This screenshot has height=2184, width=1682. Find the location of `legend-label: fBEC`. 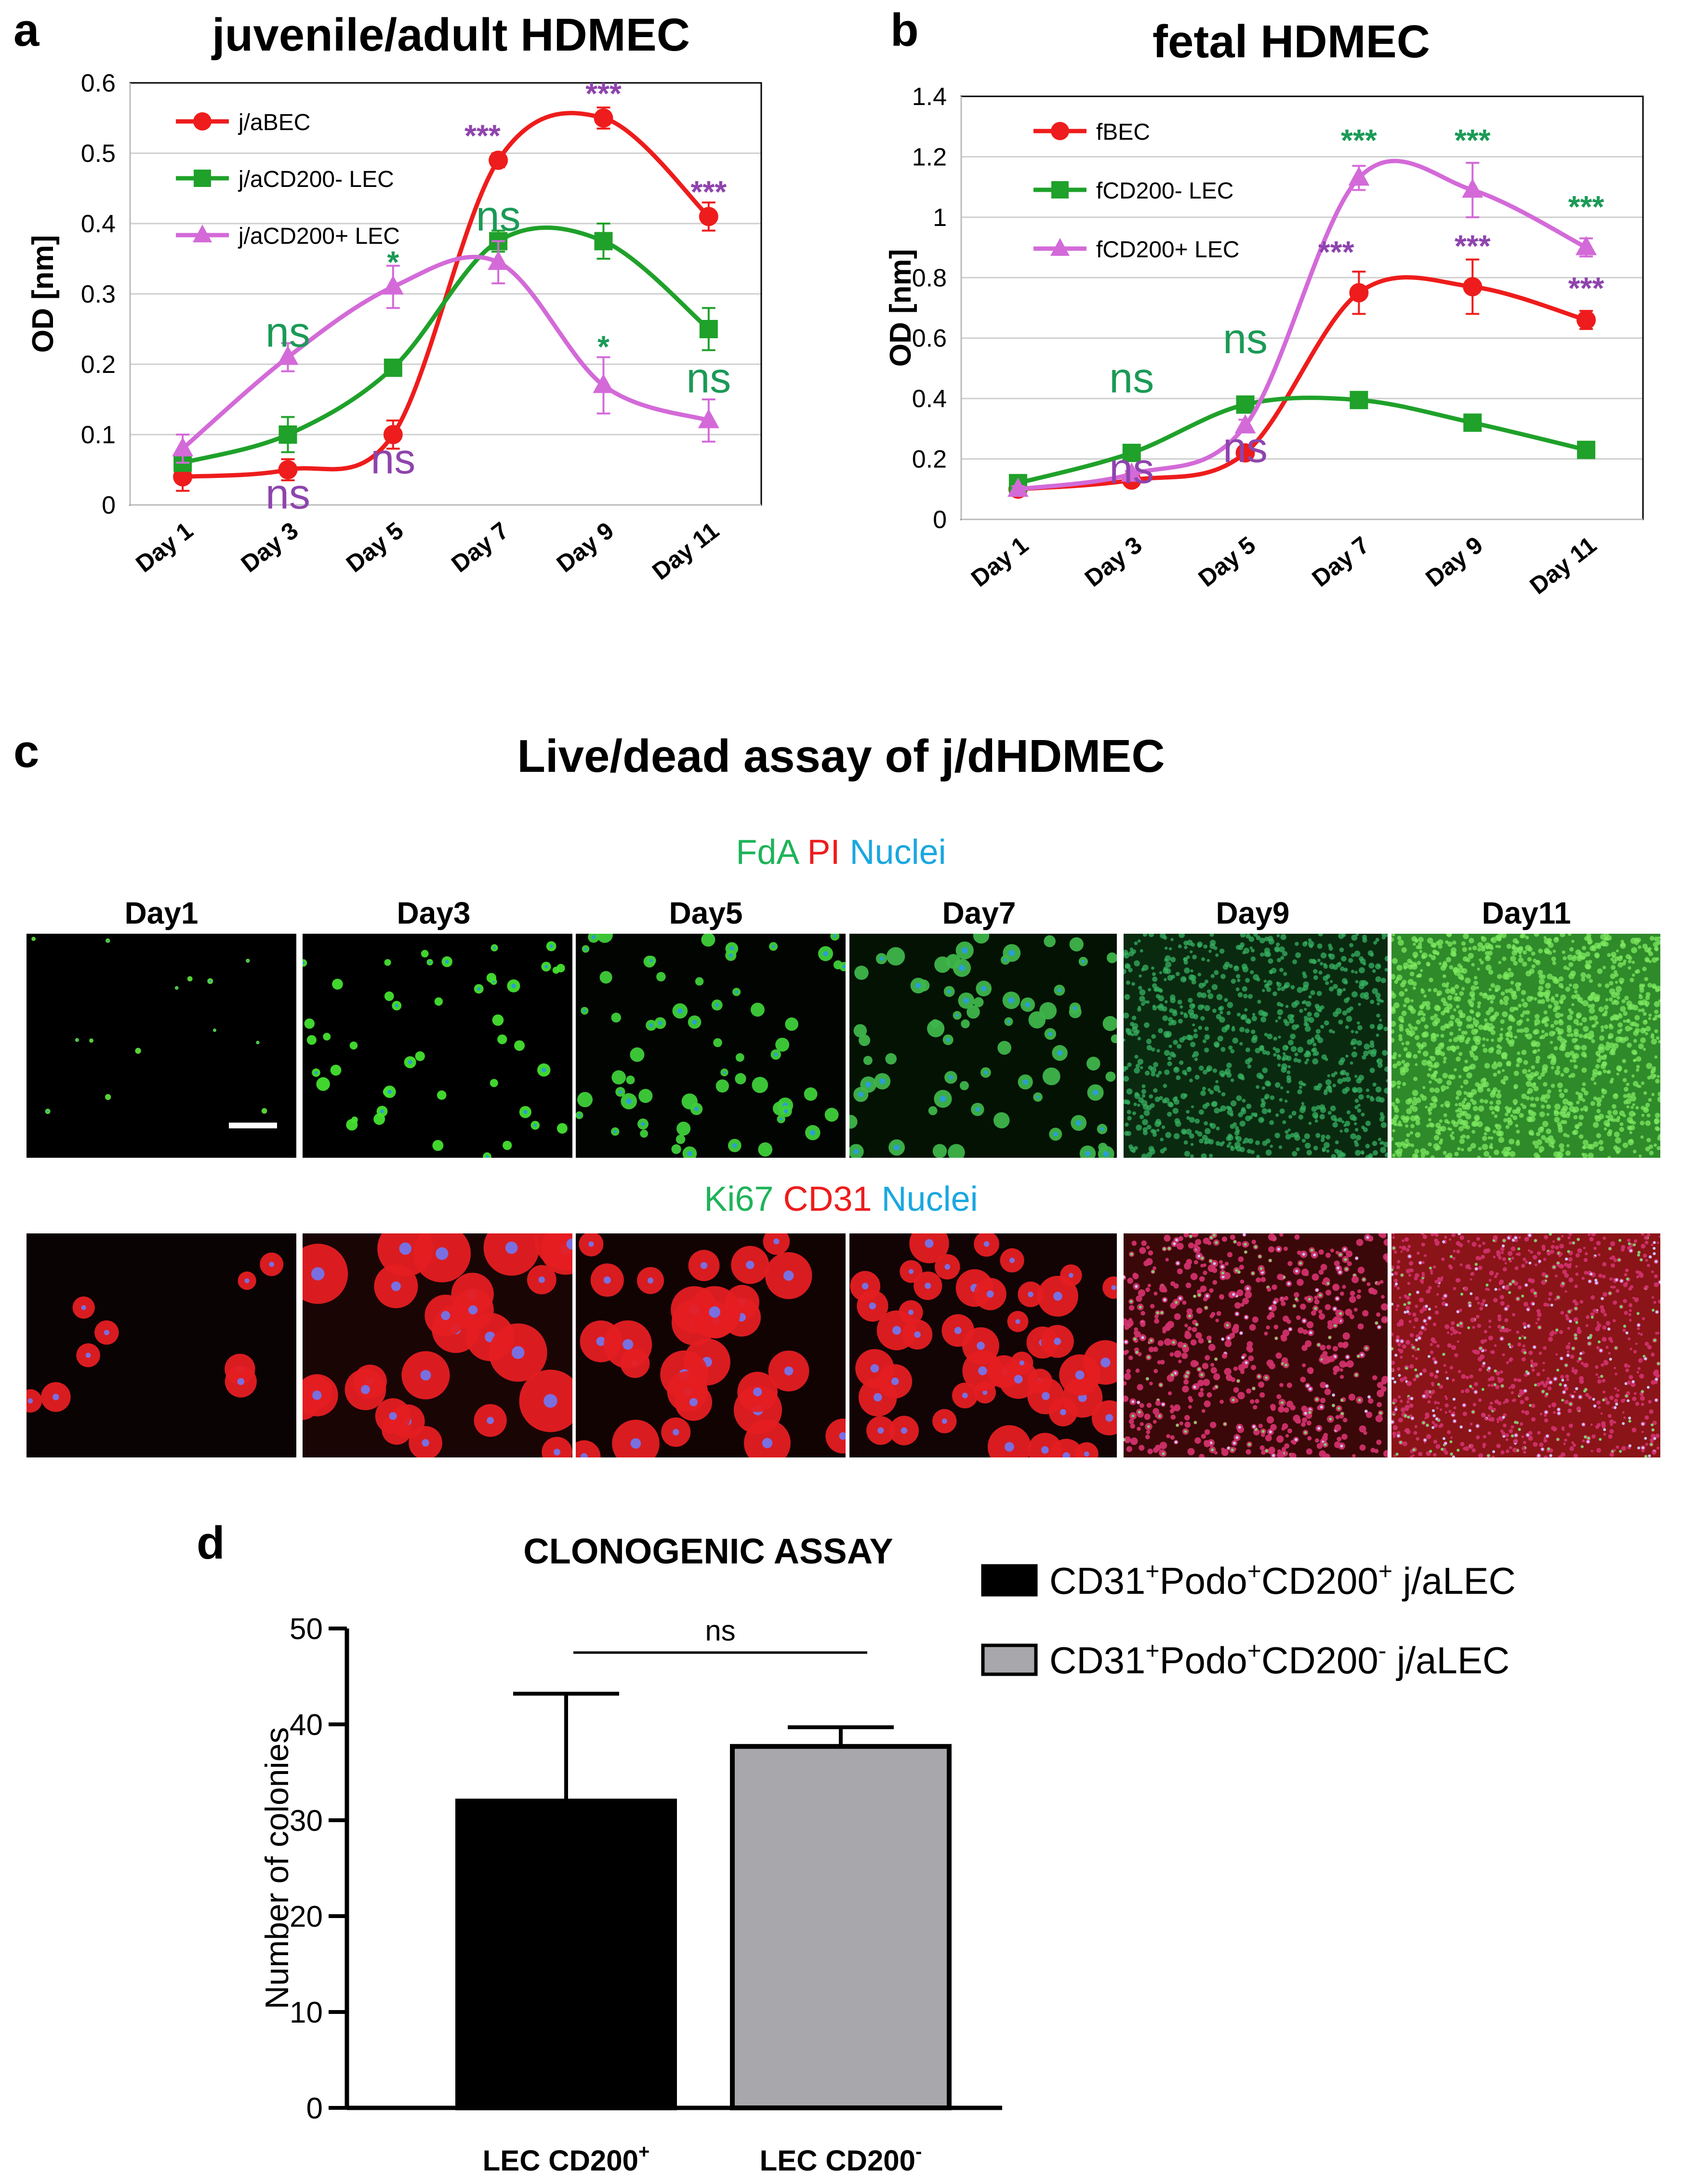

legend-label: fBEC is located at coordinates (1123, 132).